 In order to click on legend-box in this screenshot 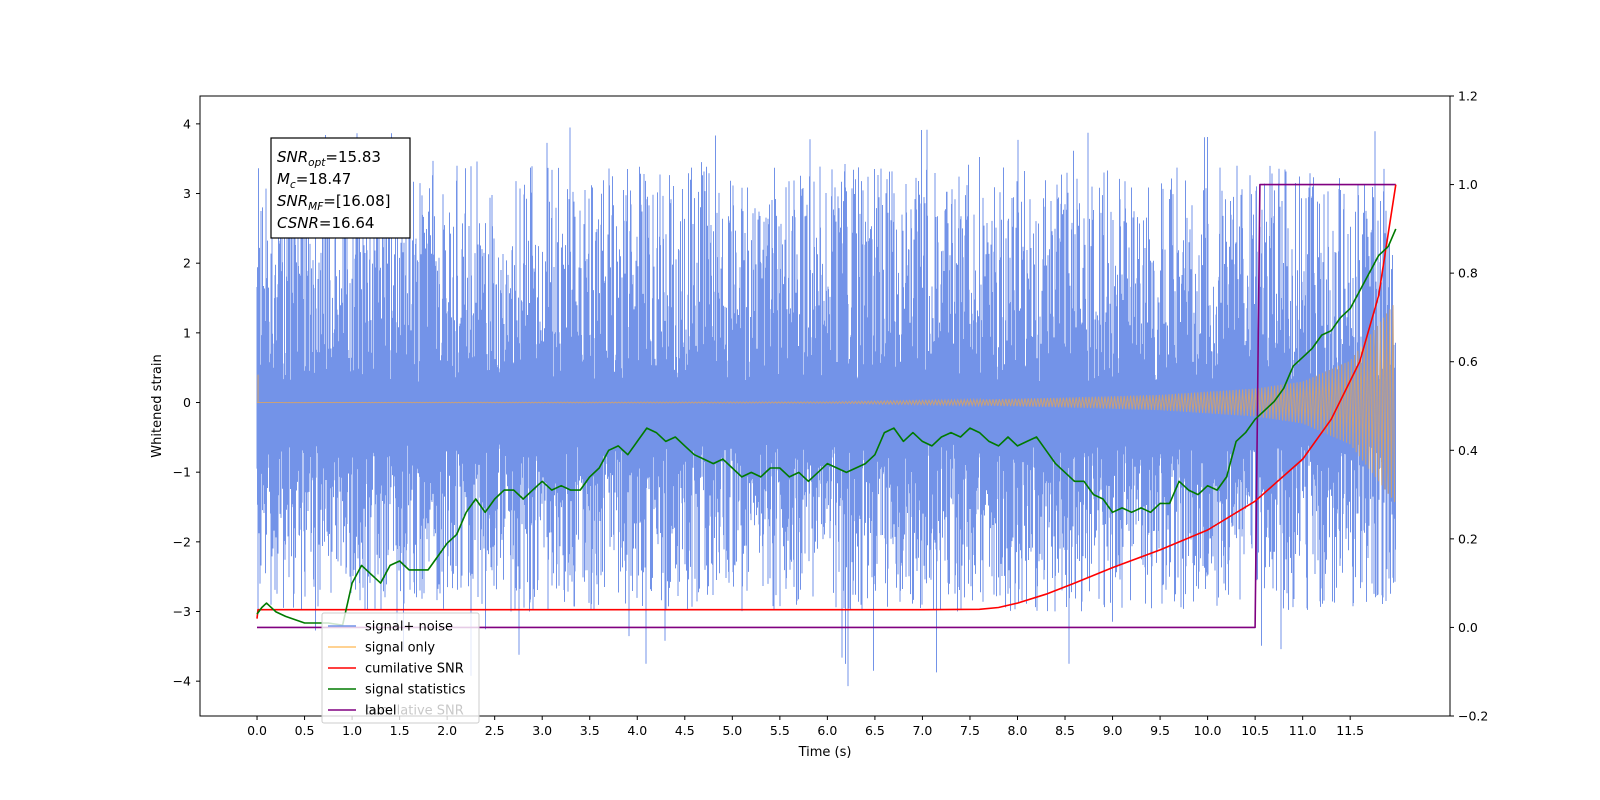, I will do `click(400, 668)`.